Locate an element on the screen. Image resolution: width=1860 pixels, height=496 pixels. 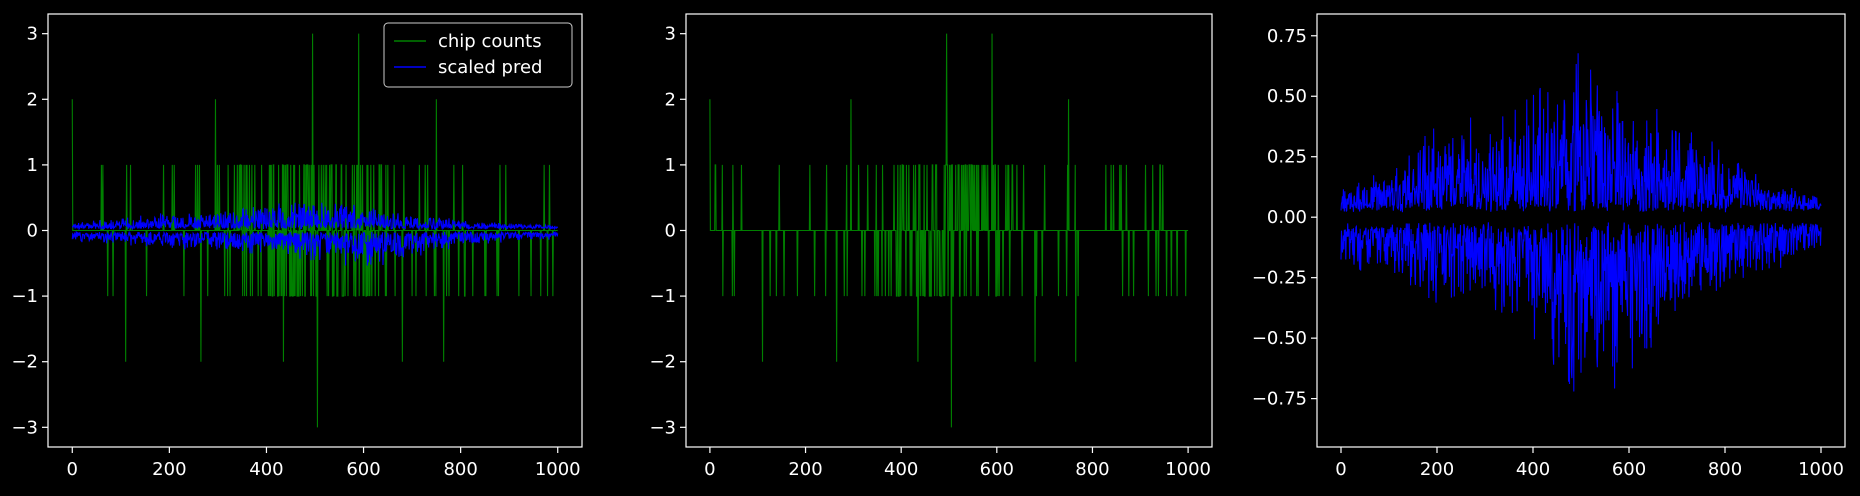
y-tick-label: 0.50 is located at coordinates (1287, 96).